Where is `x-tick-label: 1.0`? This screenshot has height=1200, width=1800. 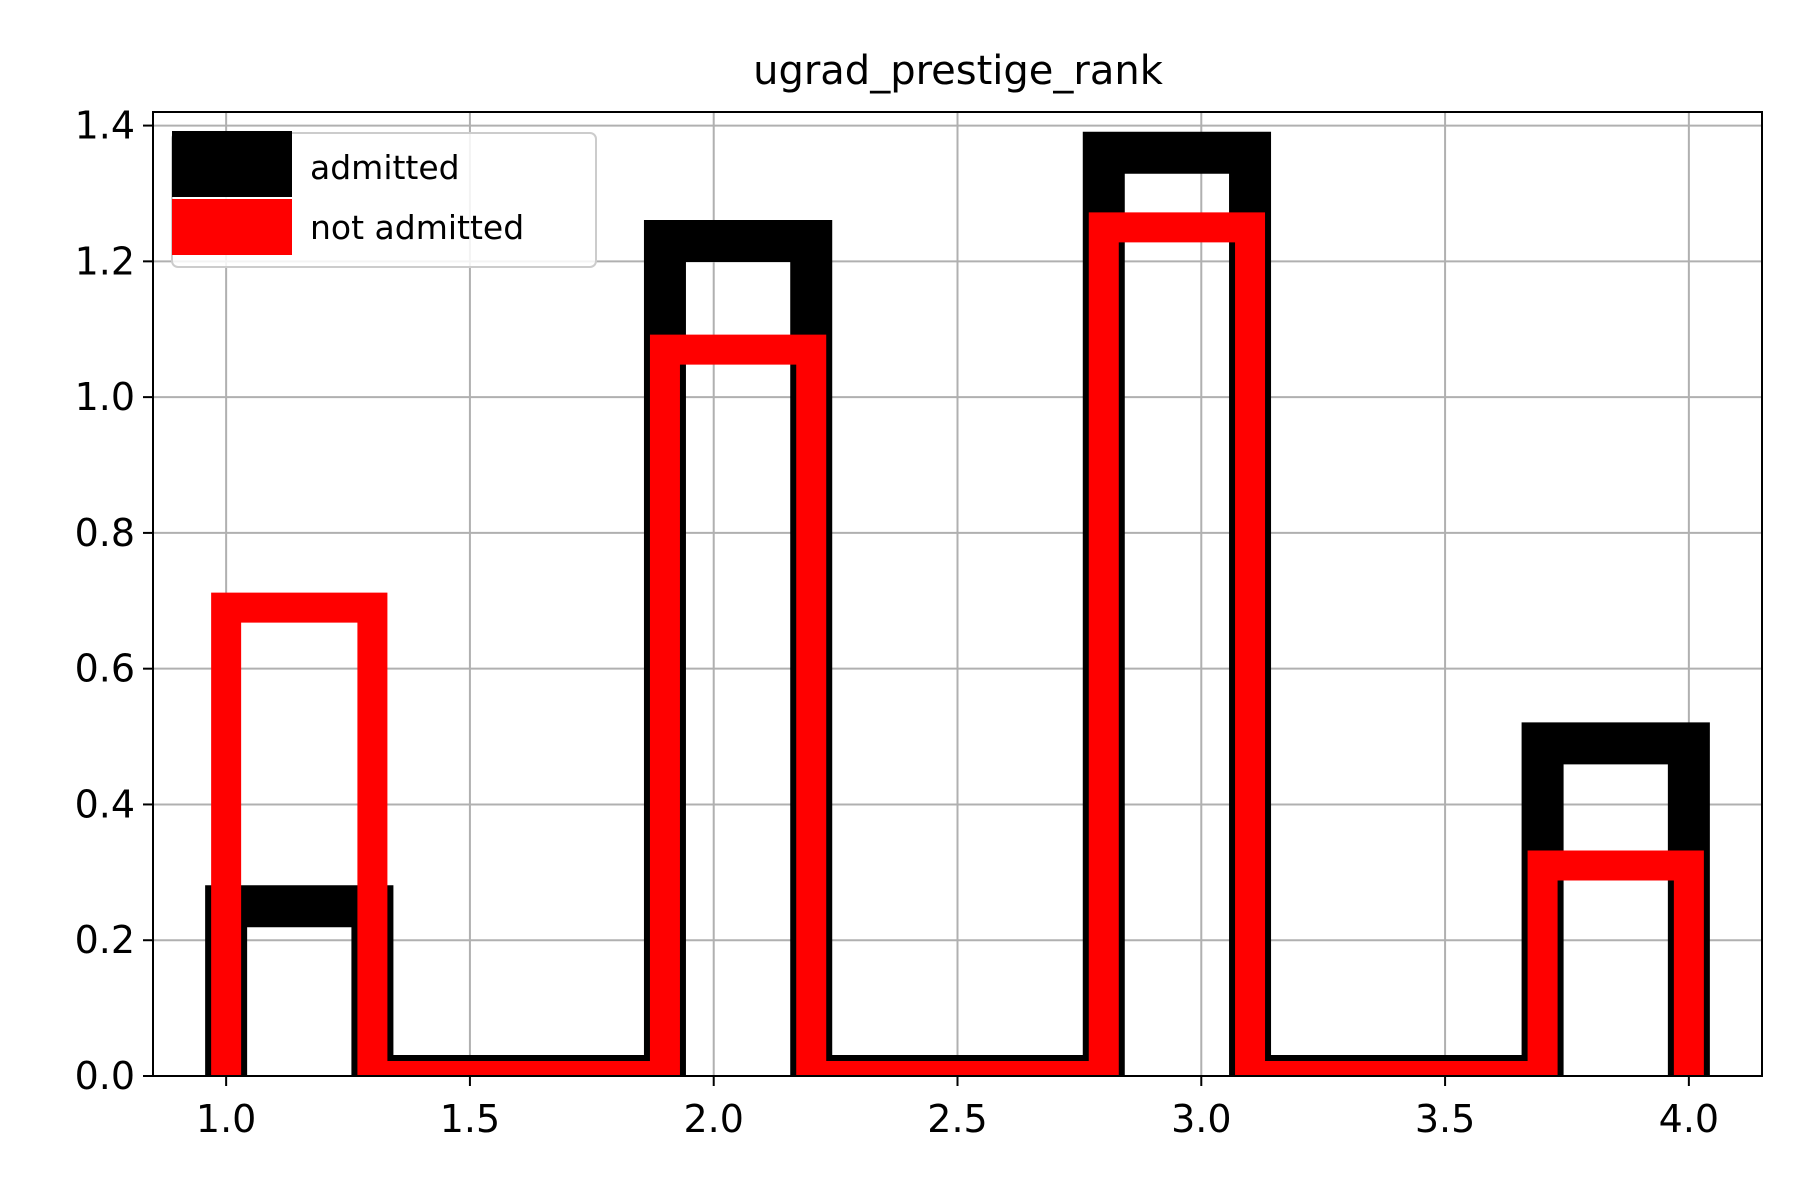
x-tick-label: 1.0 is located at coordinates (226, 1119).